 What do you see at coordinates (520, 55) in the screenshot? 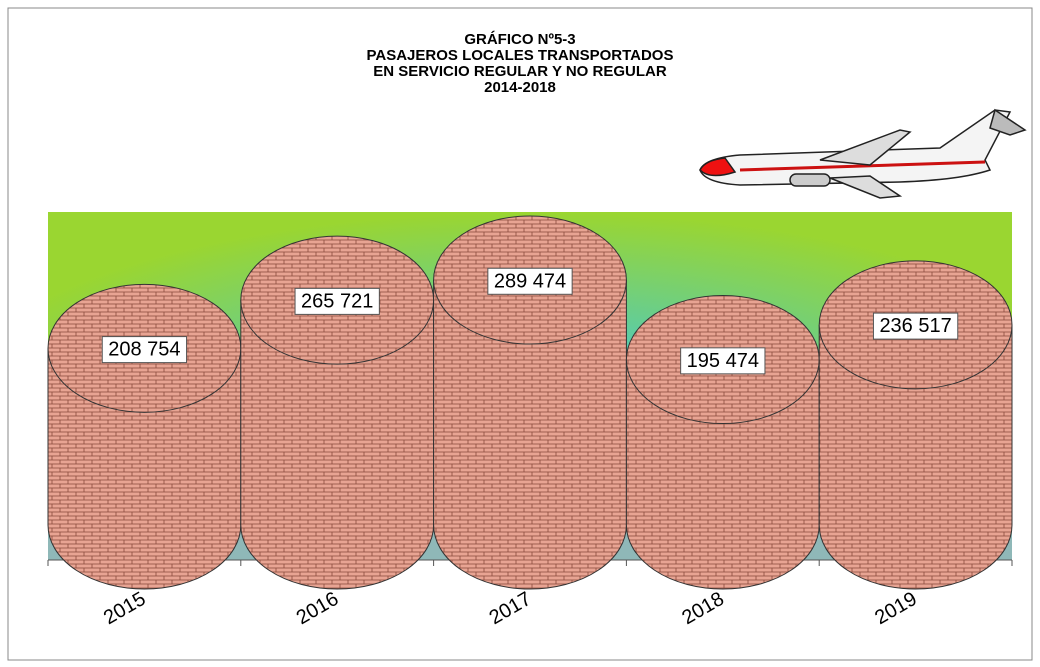
I see `title-line: PASAJEROS LOCALES TRANSPORTADOS` at bounding box center [520, 55].